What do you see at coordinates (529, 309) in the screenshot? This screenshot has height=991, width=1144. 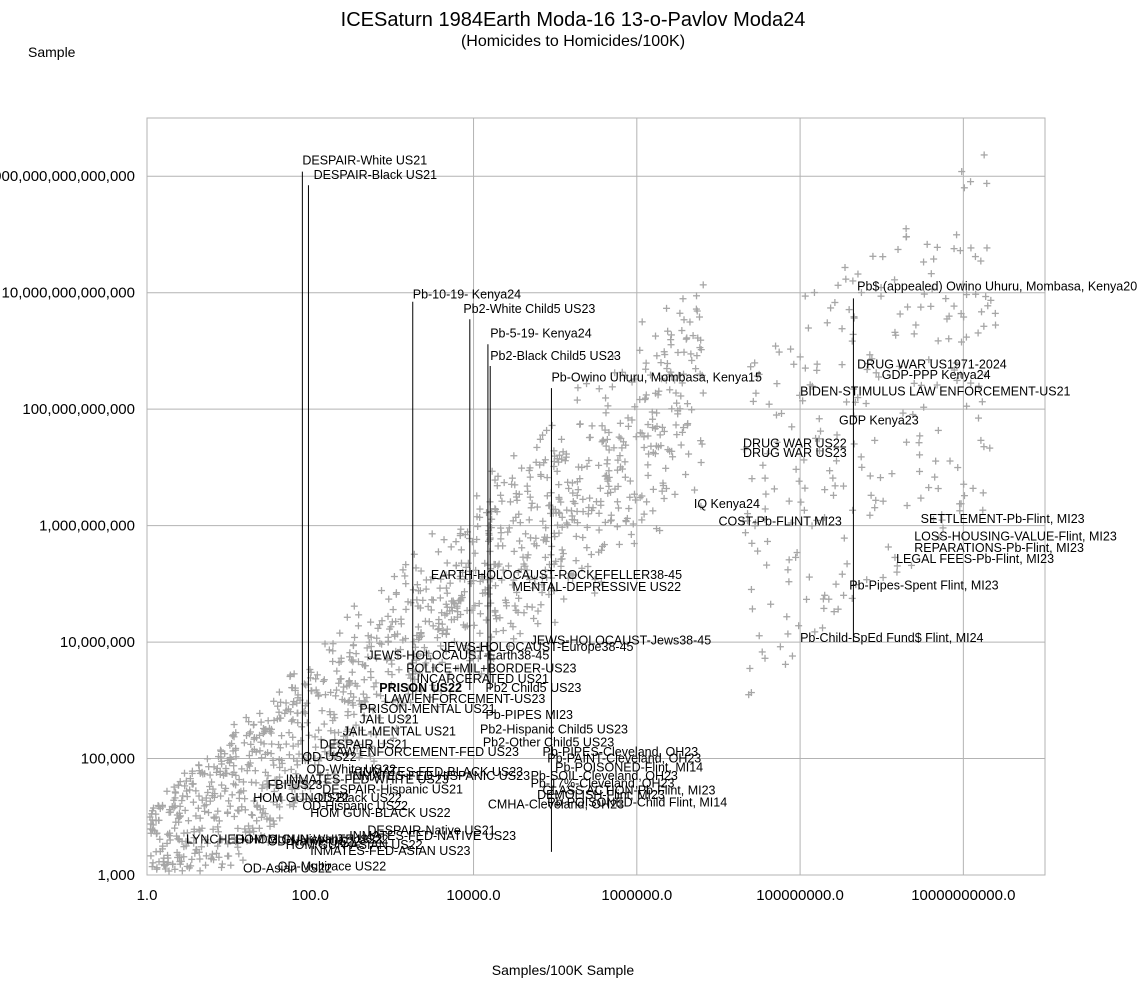 I see `annotation-label: Pb2-White Child5 US23` at bounding box center [529, 309].